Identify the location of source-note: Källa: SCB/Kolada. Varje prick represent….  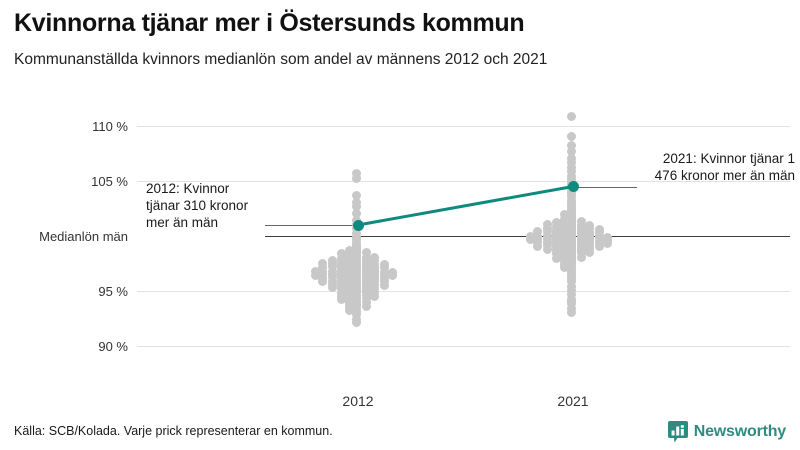
(173, 431).